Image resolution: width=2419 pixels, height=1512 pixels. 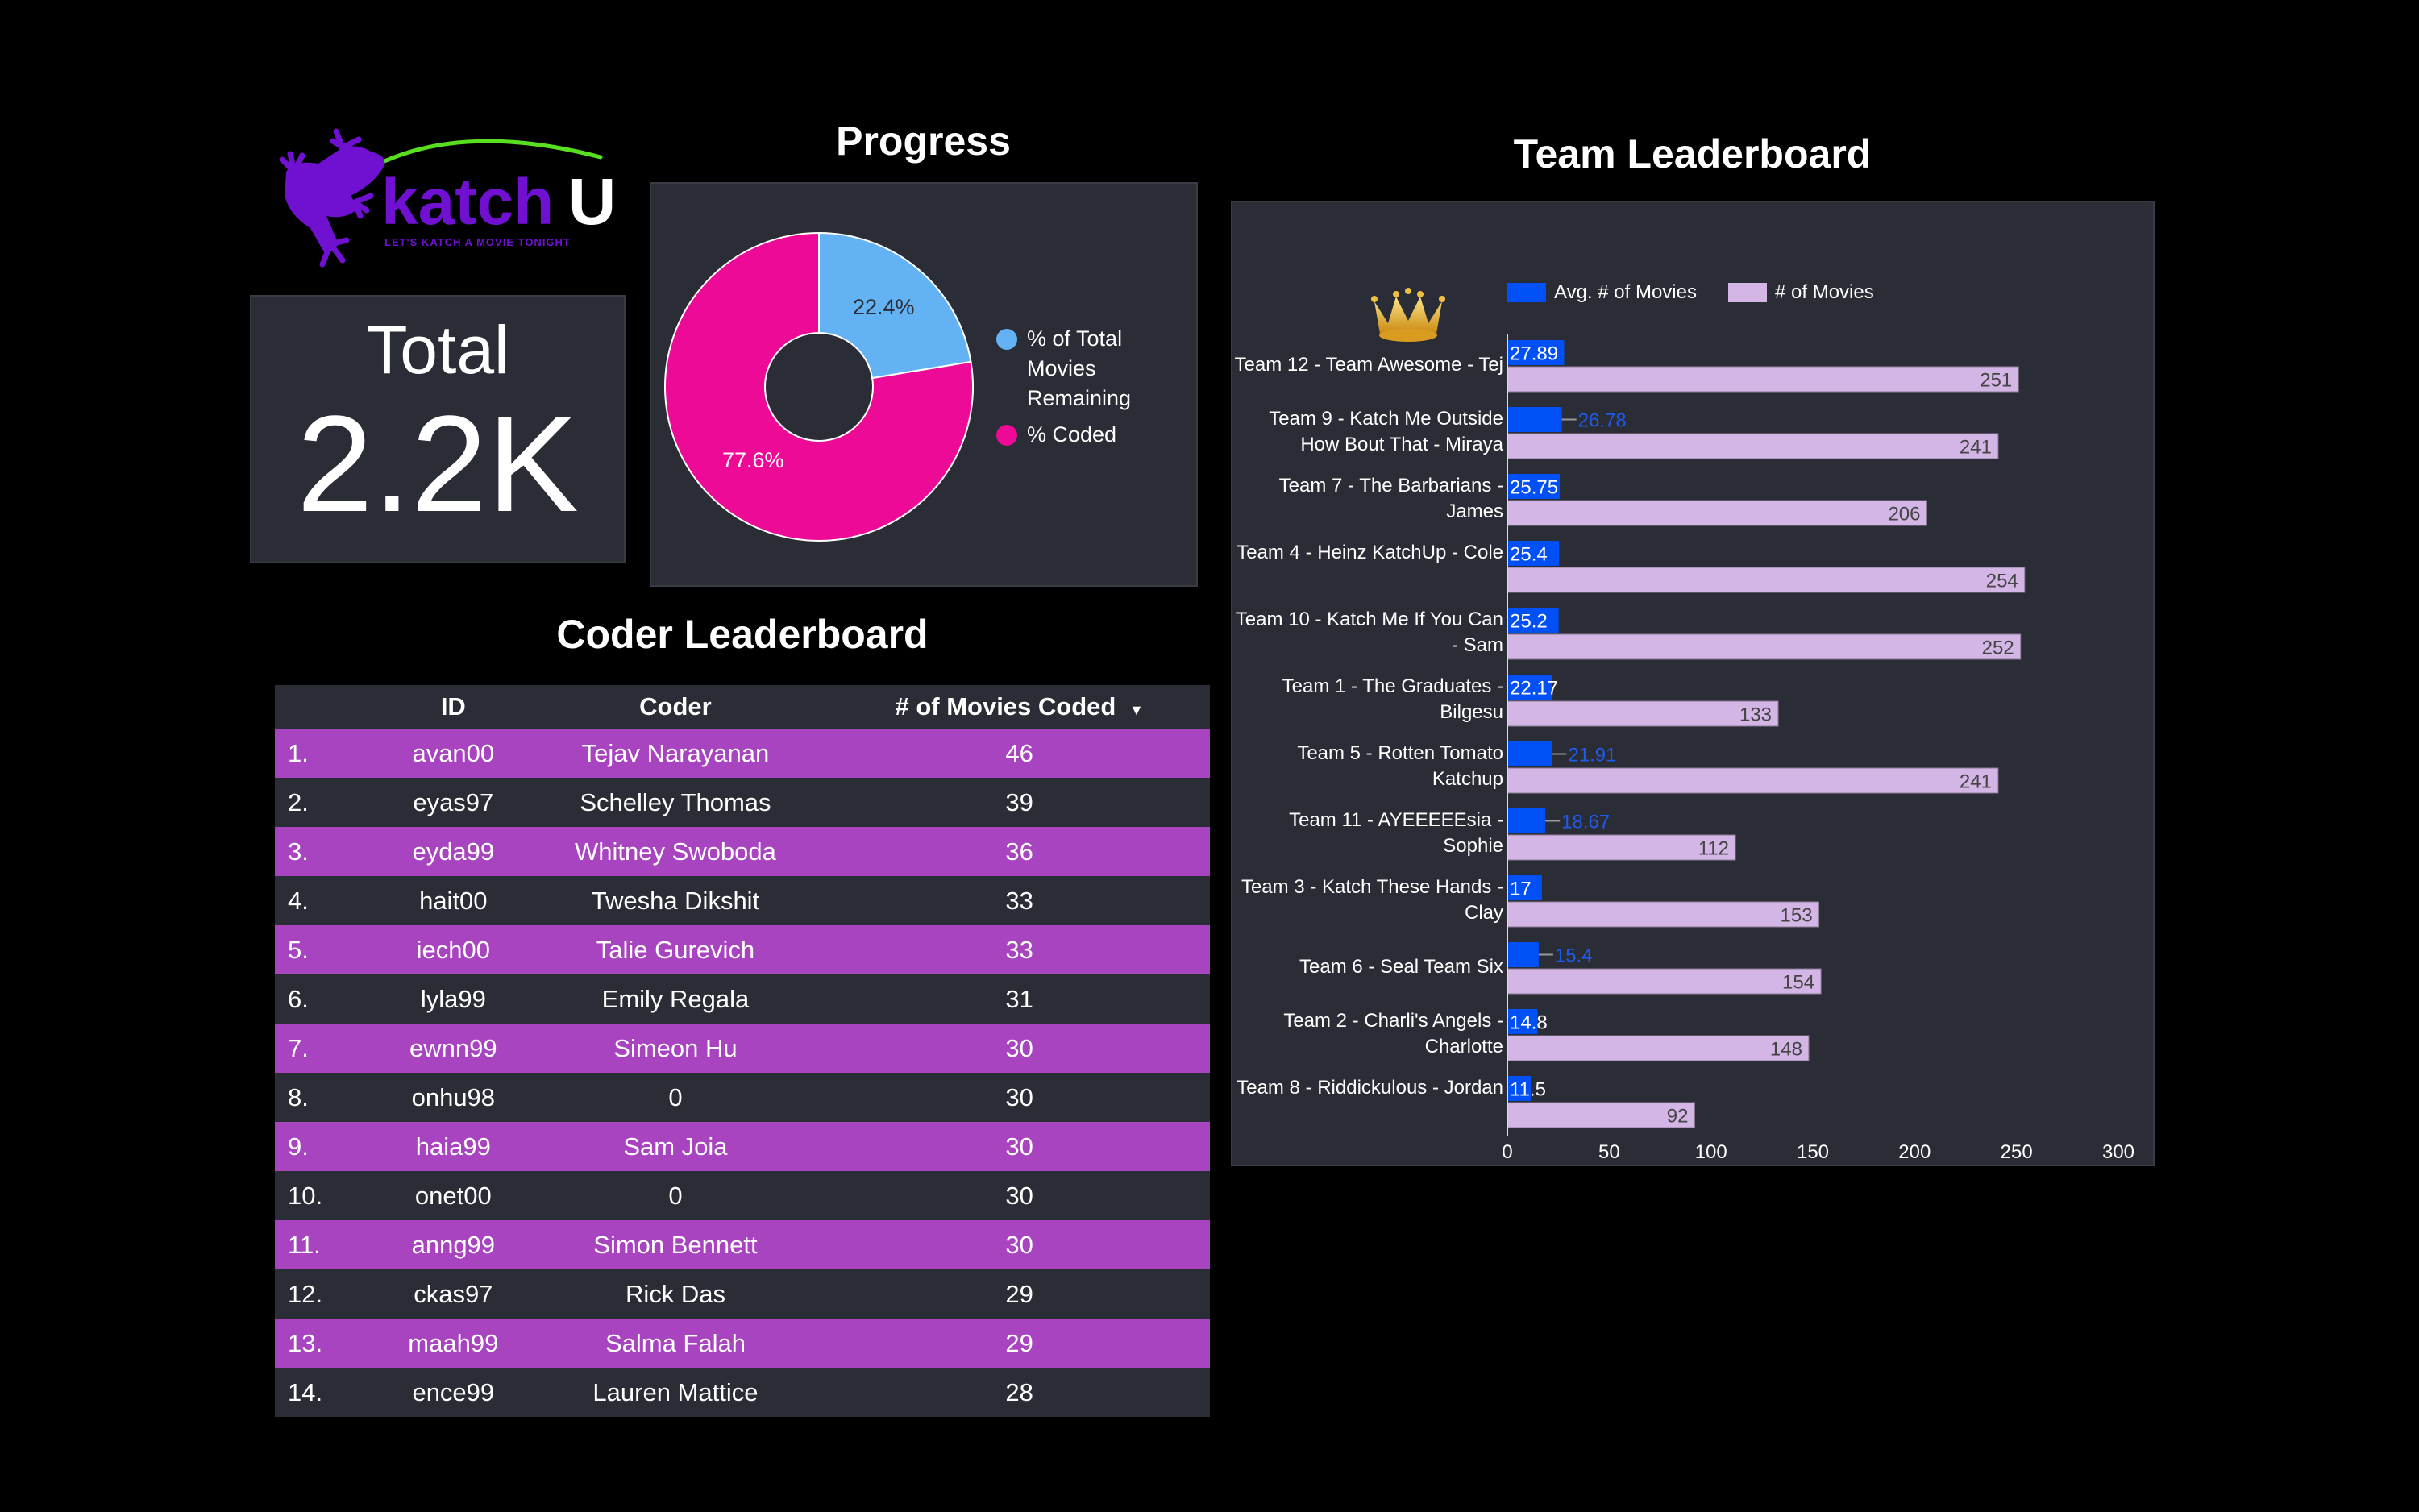 What do you see at coordinates (675, 1096) in the screenshot?
I see `coder-cell: 0` at bounding box center [675, 1096].